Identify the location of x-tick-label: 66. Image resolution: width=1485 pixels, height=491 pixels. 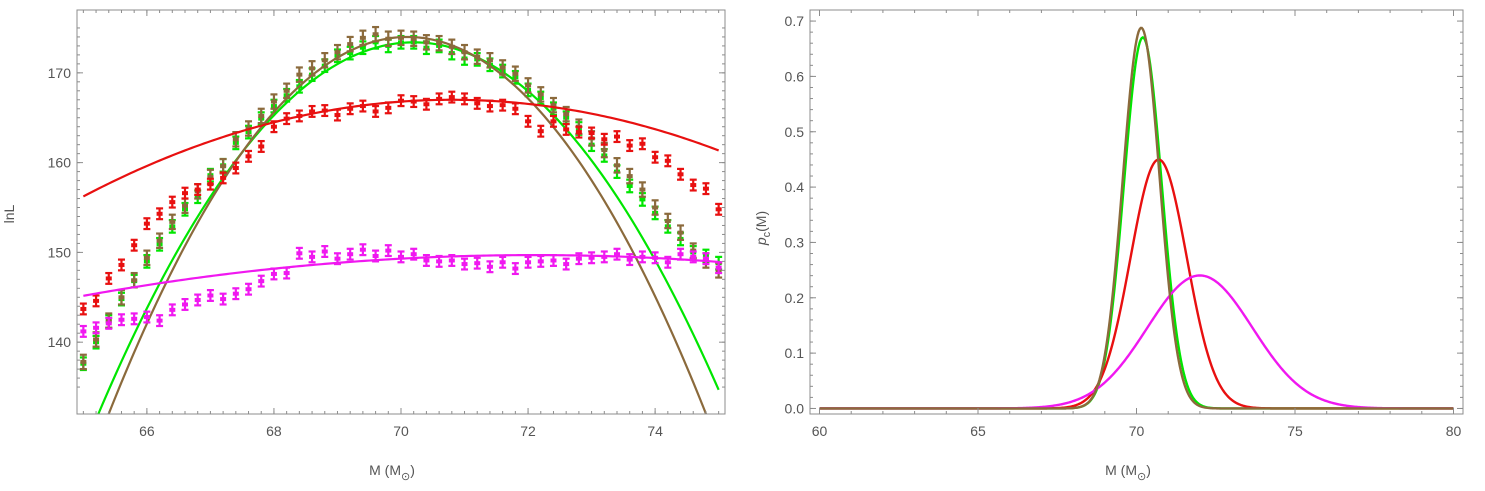
(147, 431).